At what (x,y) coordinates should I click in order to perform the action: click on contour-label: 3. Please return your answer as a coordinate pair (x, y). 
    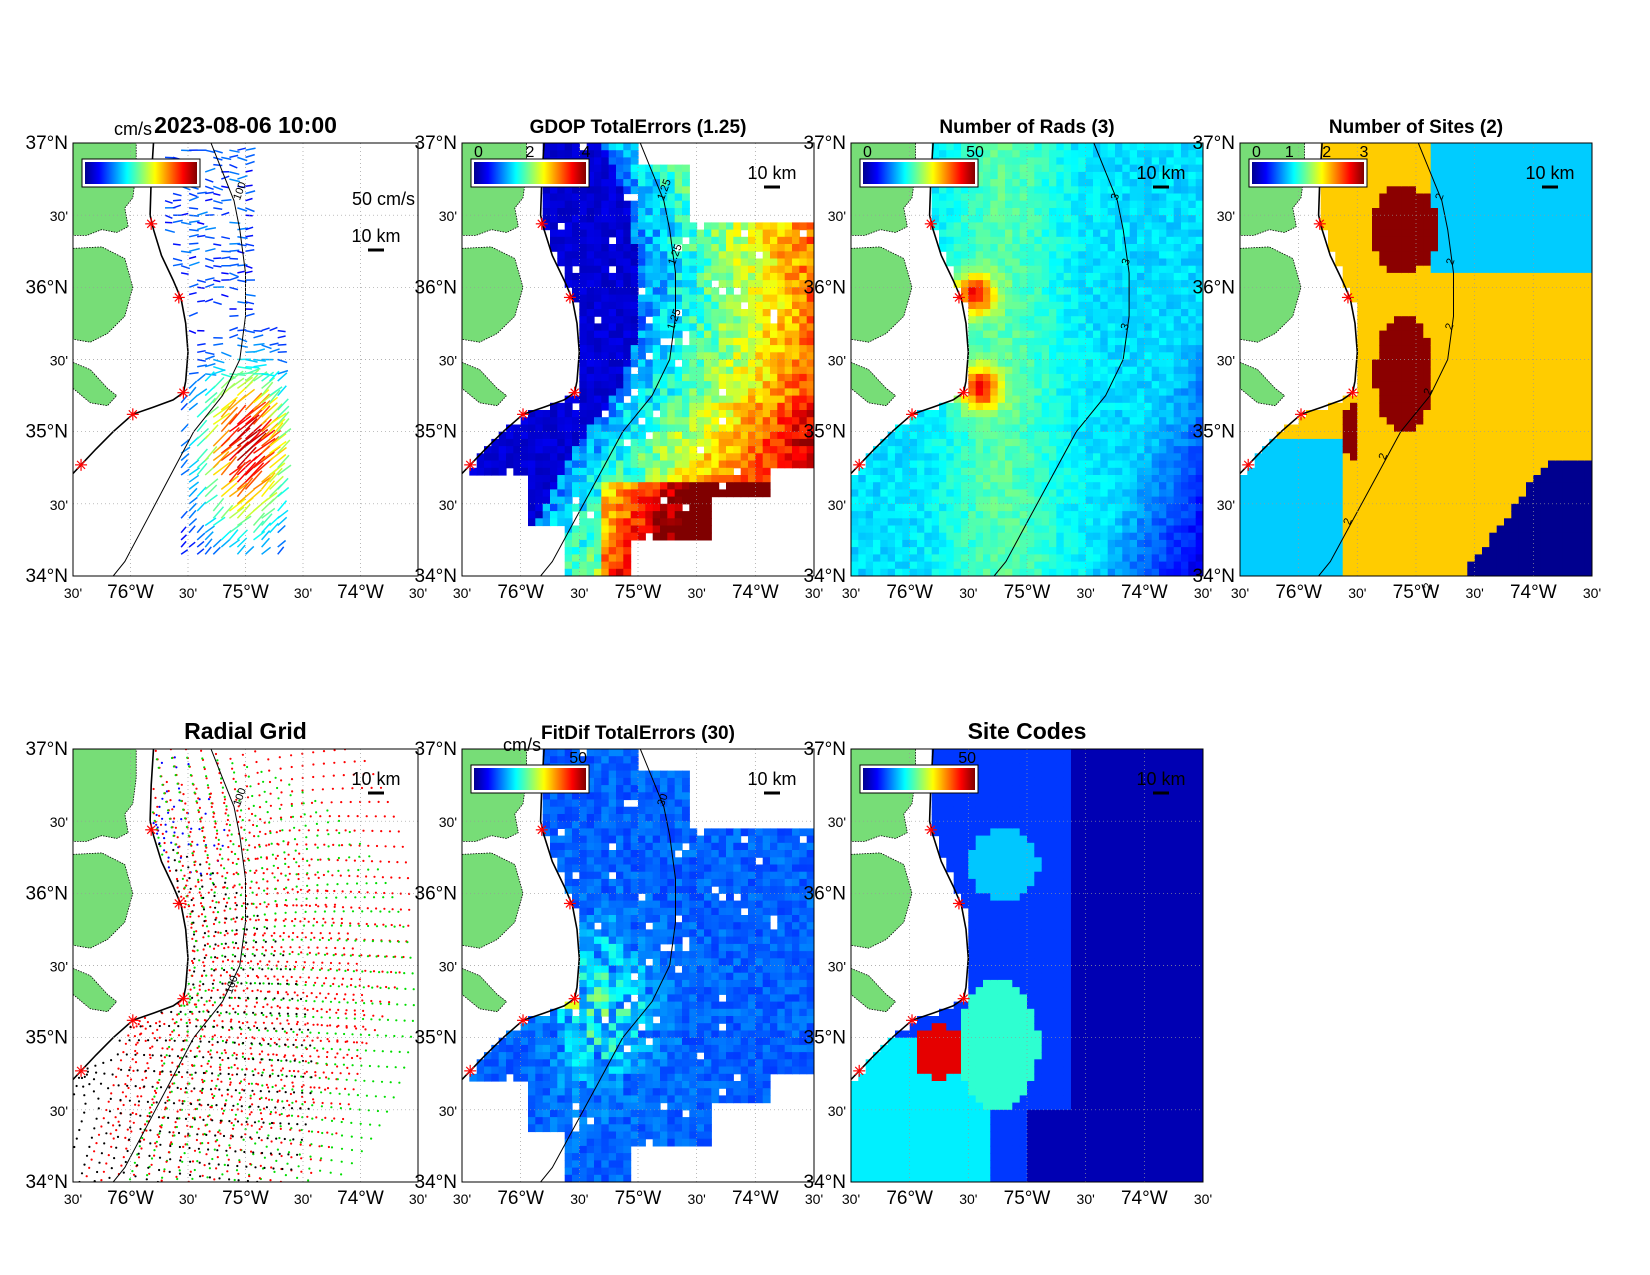
    Looking at the image, I should click on (1125, 327).